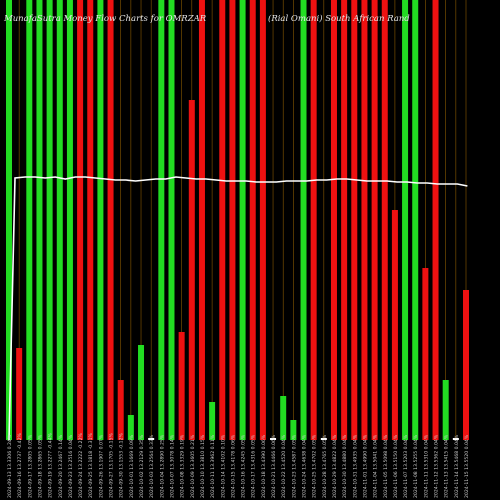  Describe the element at coordinates (172, 466) in the screenshot. I see `x-tick-label: 2024-10-07 13.3078 0.14%` at that location.